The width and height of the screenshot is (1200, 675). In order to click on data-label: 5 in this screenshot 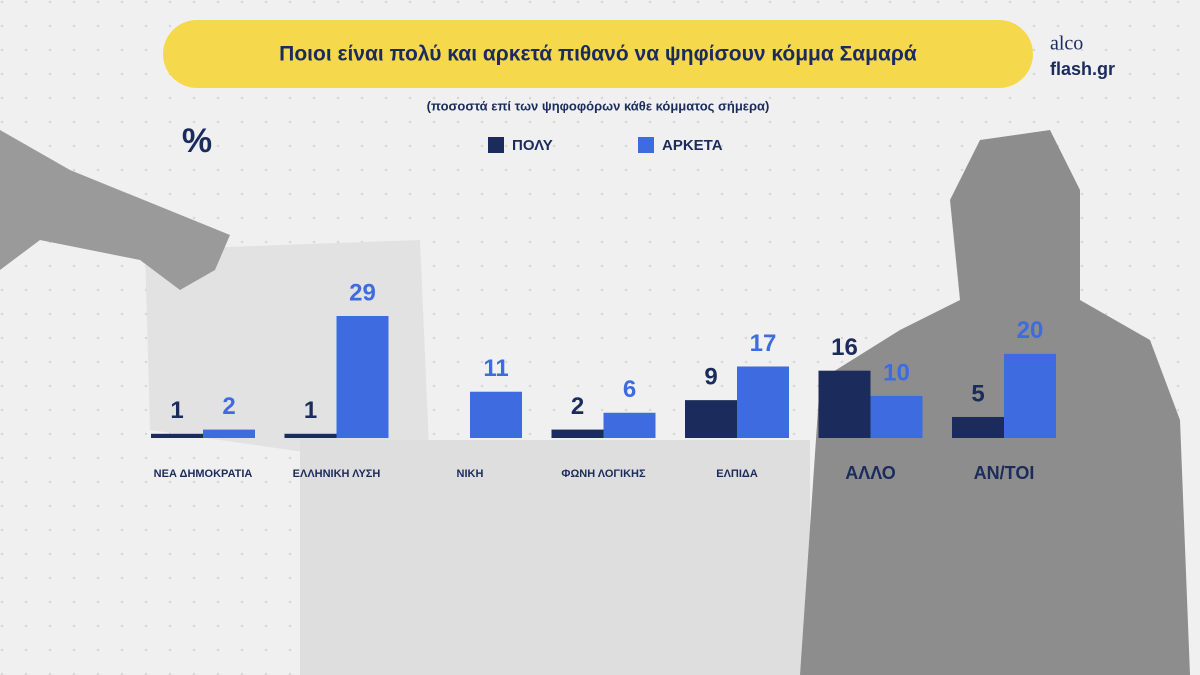, I will do `click(977, 393)`.